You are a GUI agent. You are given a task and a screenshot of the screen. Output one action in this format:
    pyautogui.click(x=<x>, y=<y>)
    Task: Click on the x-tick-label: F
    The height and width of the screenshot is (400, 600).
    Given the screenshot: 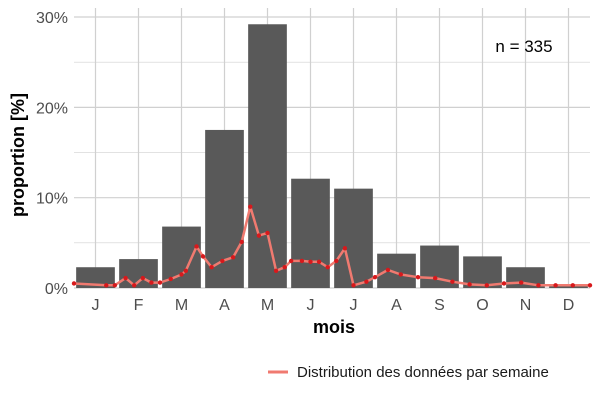 What is the action you would take?
    pyautogui.click(x=139, y=305)
    